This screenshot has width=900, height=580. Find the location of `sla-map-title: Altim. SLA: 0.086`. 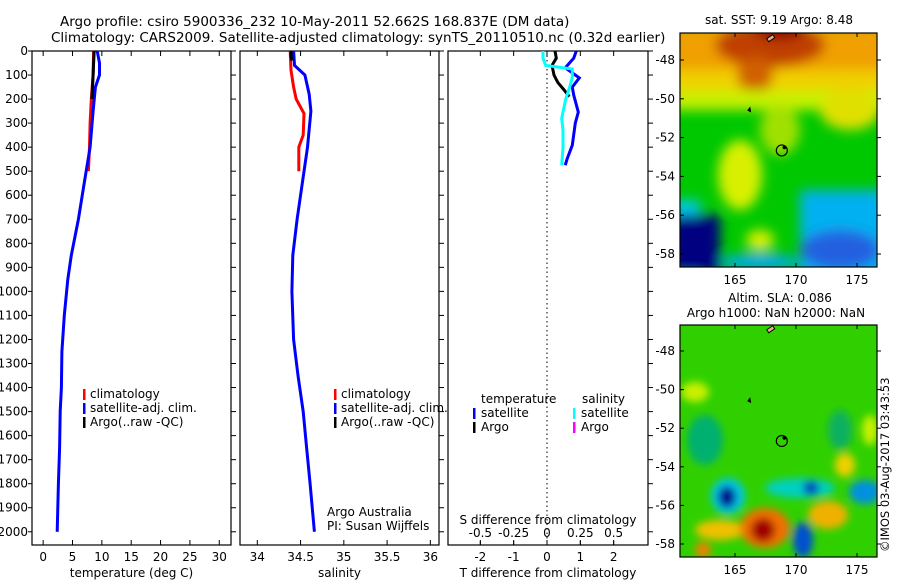

sla-map-title: Altim. SLA: 0.086 is located at coordinates (780, 298).